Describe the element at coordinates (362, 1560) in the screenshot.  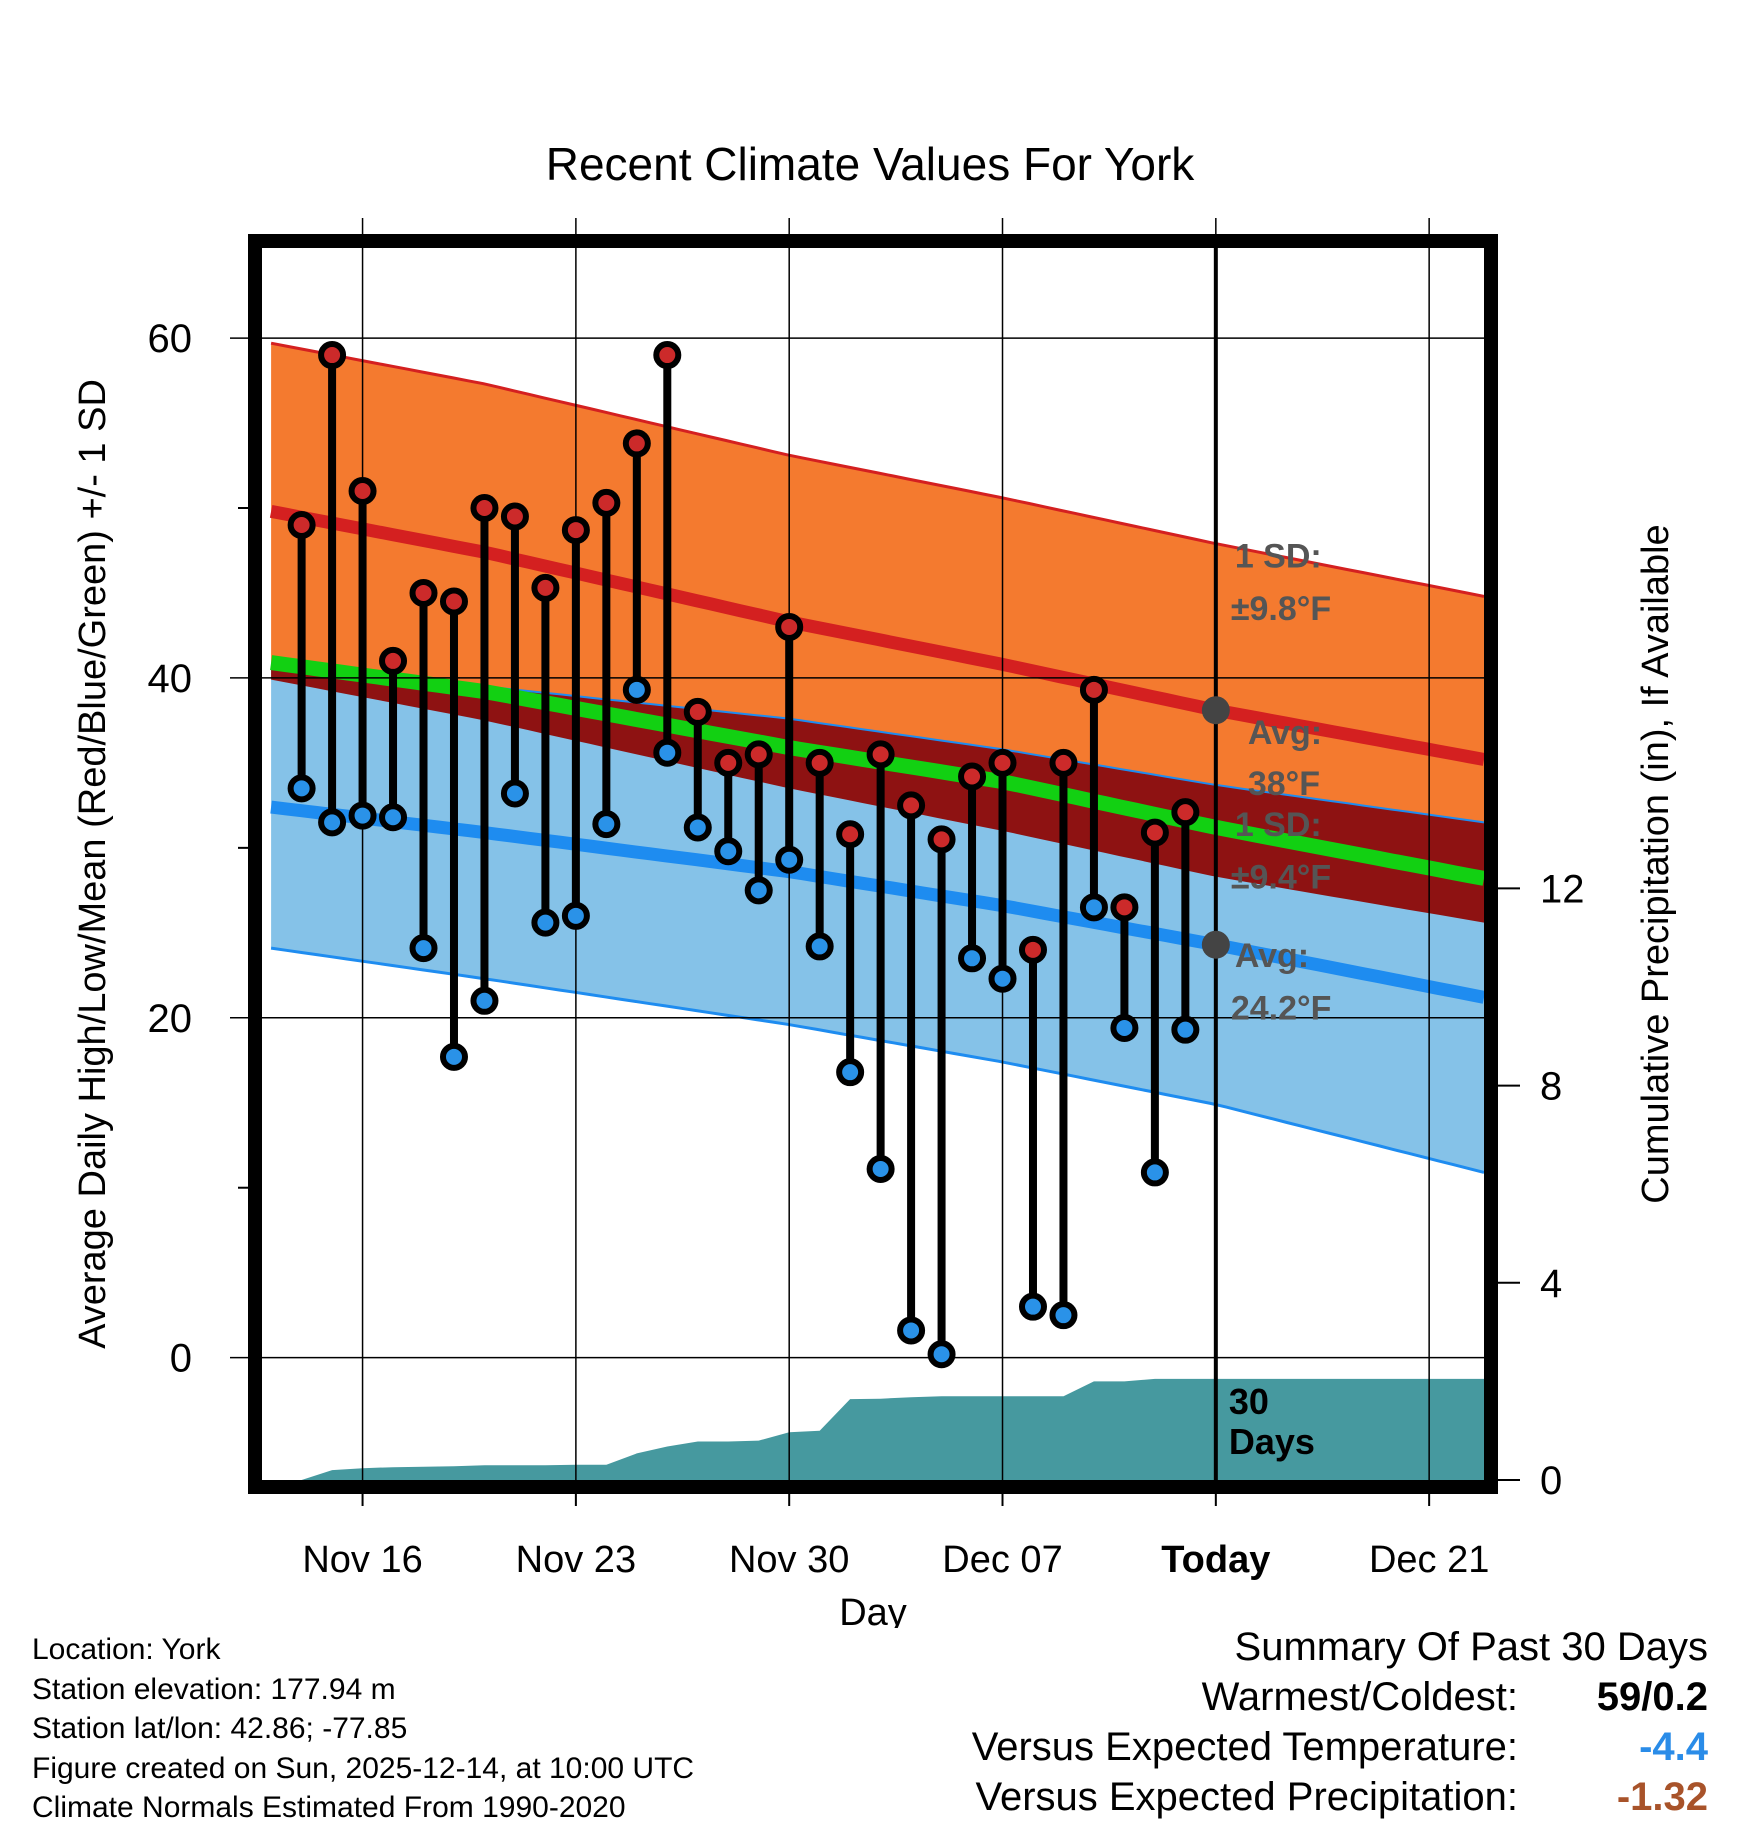
I see `x-tick-label: Nov 16` at that location.